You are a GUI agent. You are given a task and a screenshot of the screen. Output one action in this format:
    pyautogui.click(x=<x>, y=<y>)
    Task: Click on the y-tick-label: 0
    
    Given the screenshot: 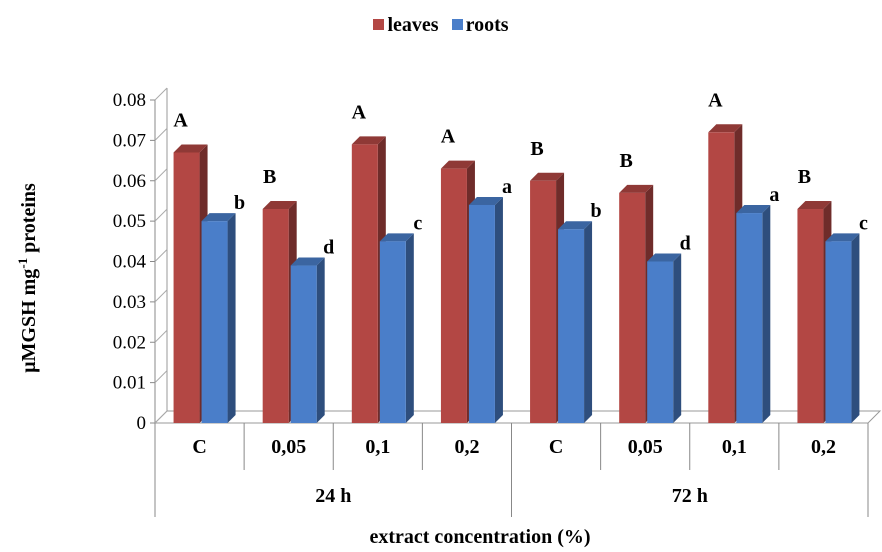 What is the action you would take?
    pyautogui.click(x=142, y=423)
    